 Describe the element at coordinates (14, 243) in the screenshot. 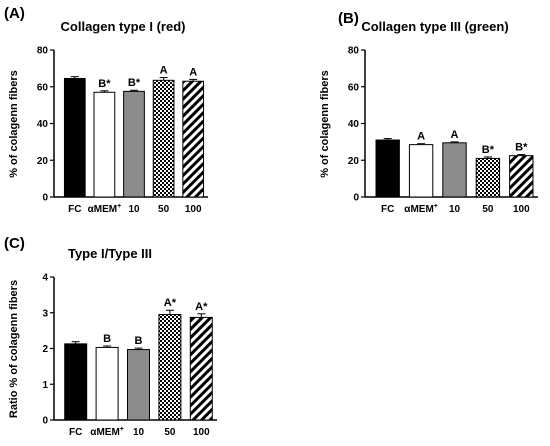

I see `panel-label: (C)` at that location.